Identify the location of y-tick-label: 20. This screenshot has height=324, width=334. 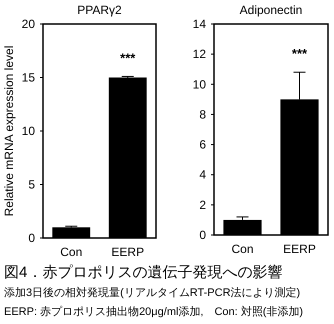
(29, 24).